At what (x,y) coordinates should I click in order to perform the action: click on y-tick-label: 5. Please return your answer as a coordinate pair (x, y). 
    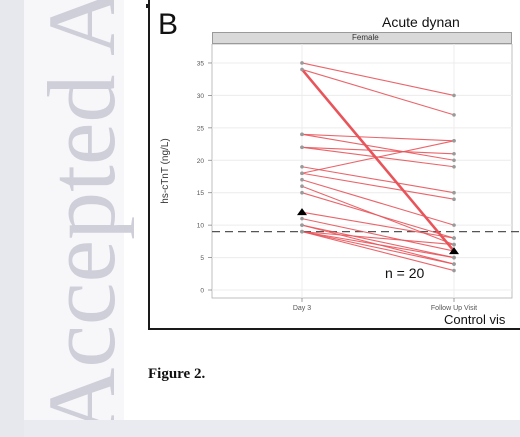
    Looking at the image, I should click on (202, 258).